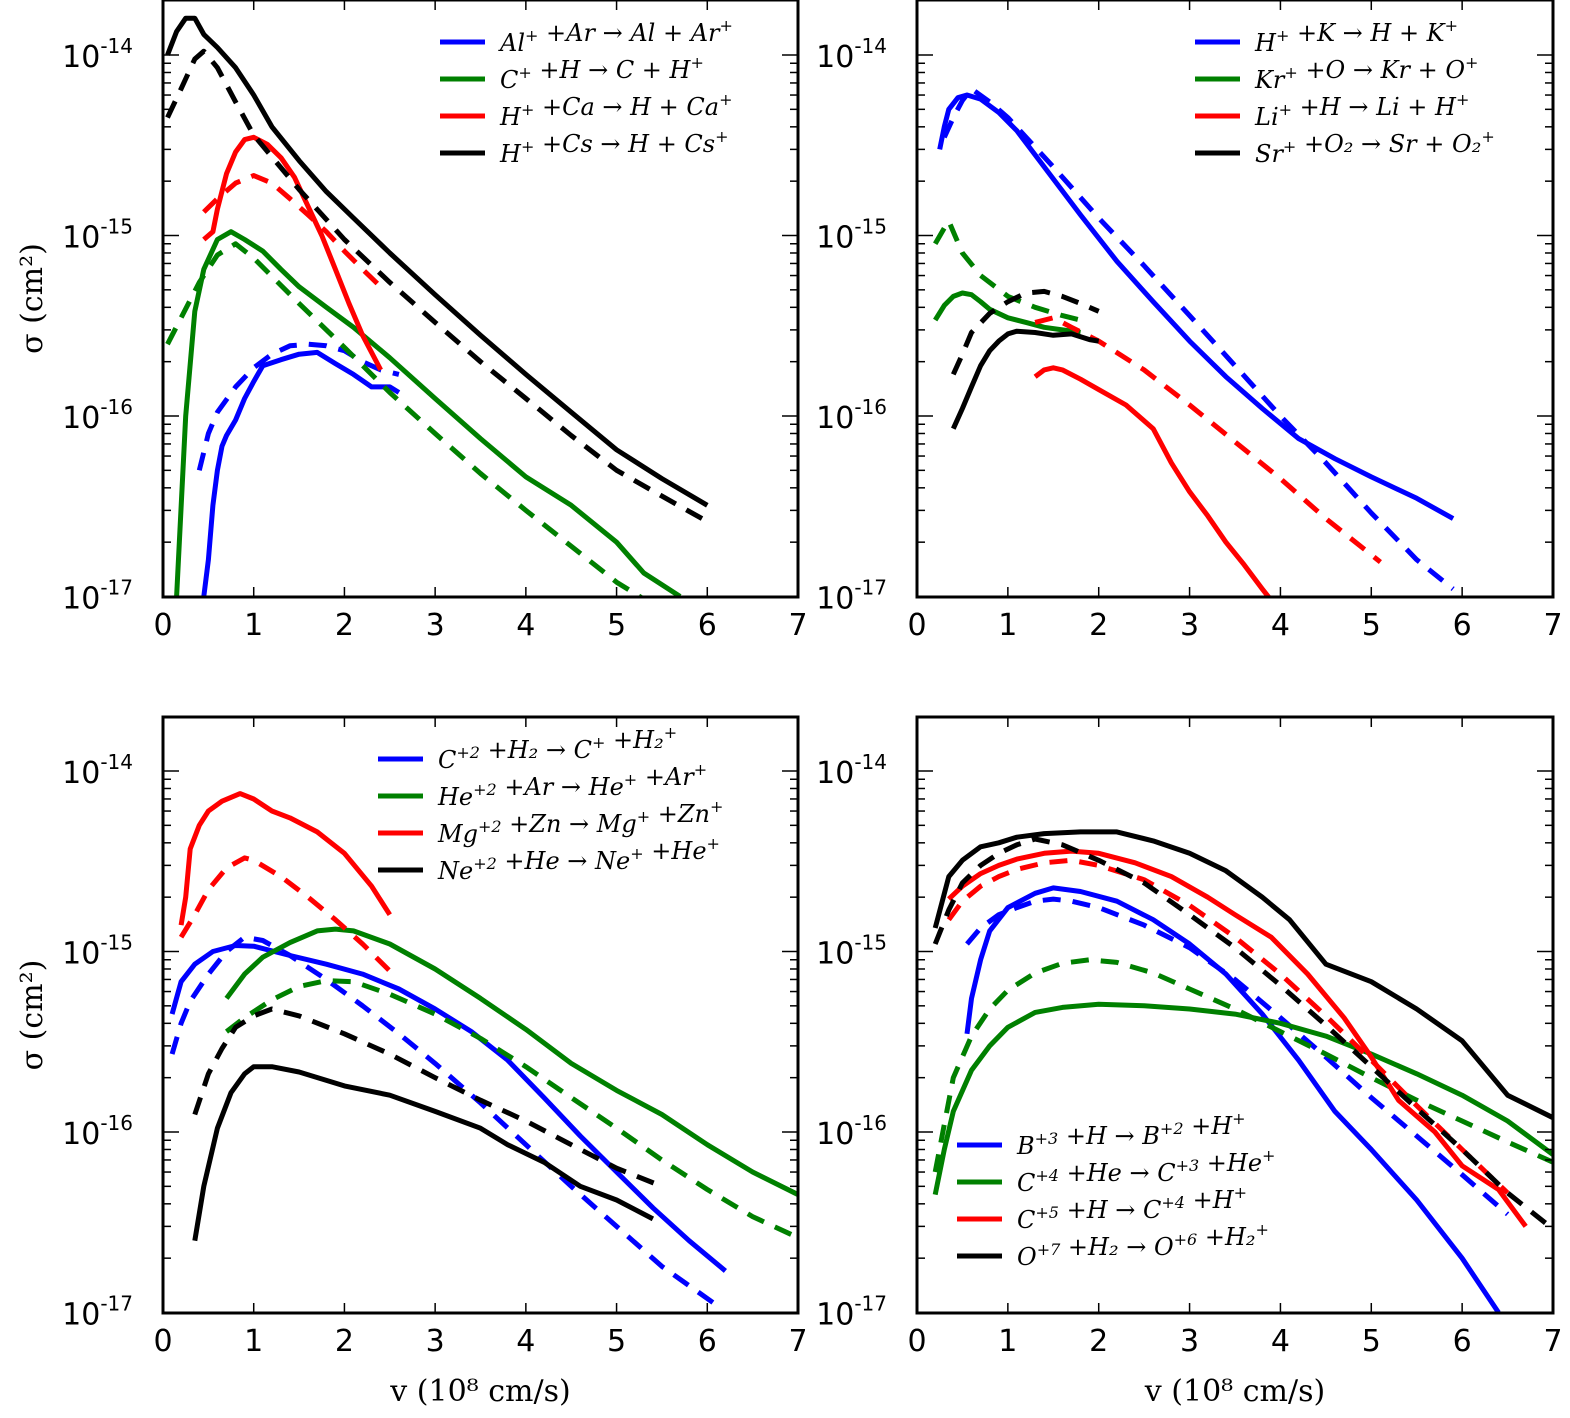  I want to click on legend-entry: He+2 +Ar → He+ +Ar+, so click(572, 785).